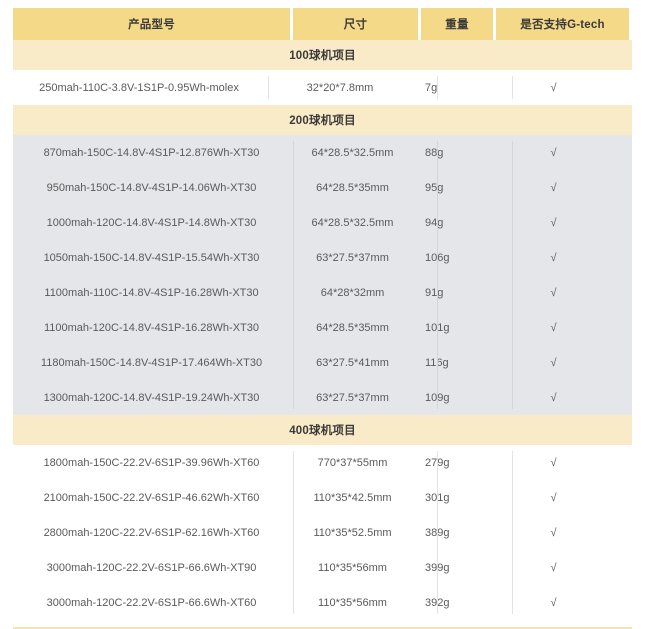  Describe the element at coordinates (352, 497) in the screenshot. I see `cell-size: 110*35*42.5mm` at that location.